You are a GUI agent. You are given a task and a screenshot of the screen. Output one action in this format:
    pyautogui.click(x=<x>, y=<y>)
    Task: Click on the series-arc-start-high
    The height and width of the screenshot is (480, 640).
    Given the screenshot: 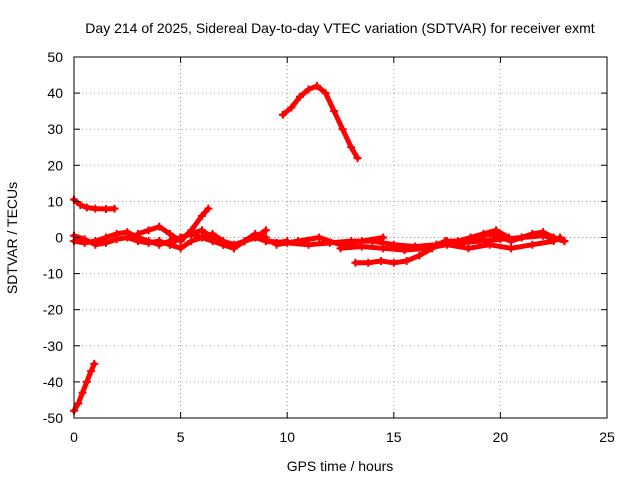 What is the action you would take?
    pyautogui.click(x=94, y=204)
    